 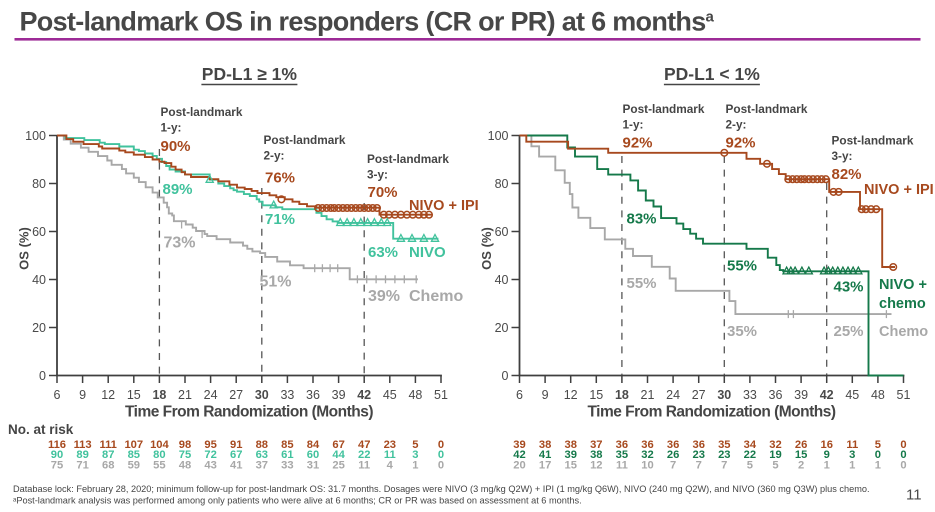 What do you see at coordinates (82, 455) in the screenshot?
I see `svg-text: 89` at bounding box center [82, 455].